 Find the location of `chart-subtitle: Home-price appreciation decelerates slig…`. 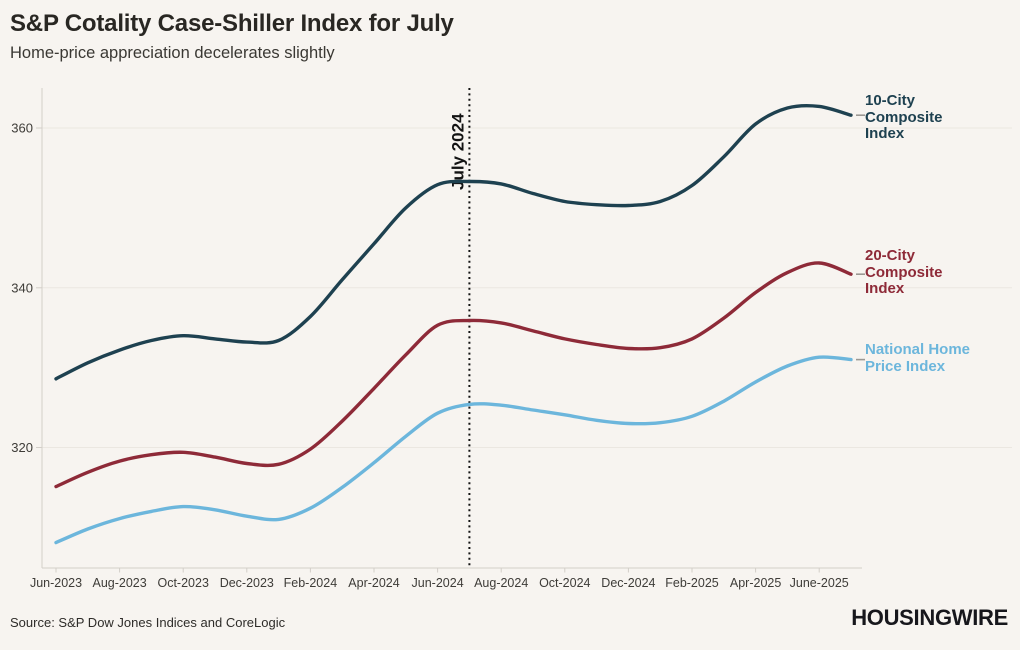

chart-subtitle: Home-price appreciation decelerates slig… is located at coordinates (172, 53).